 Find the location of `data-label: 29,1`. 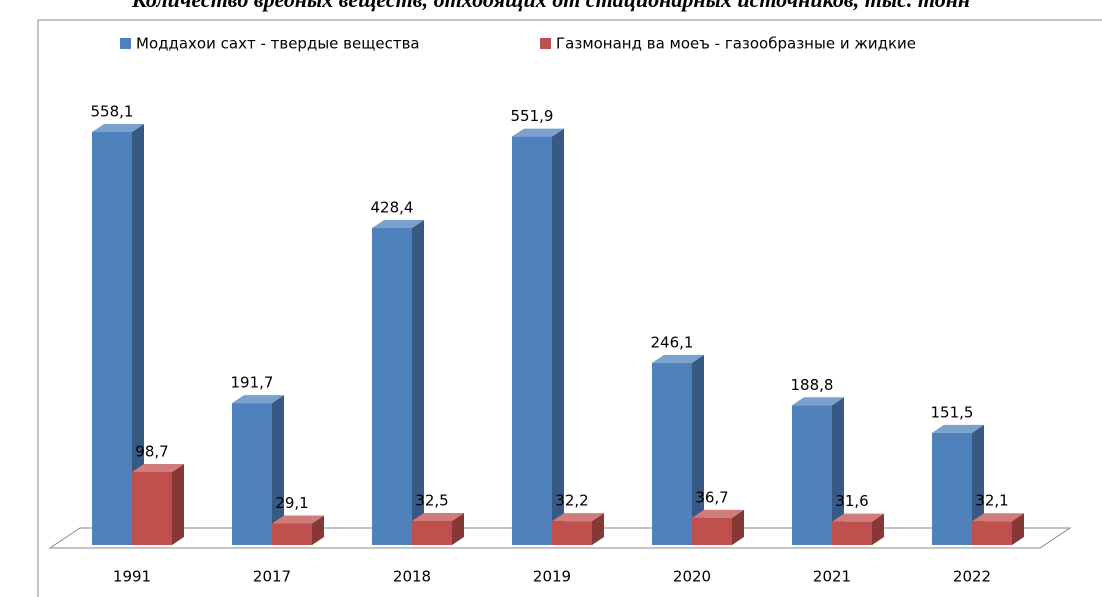

data-label: 29,1 is located at coordinates (291, 503).